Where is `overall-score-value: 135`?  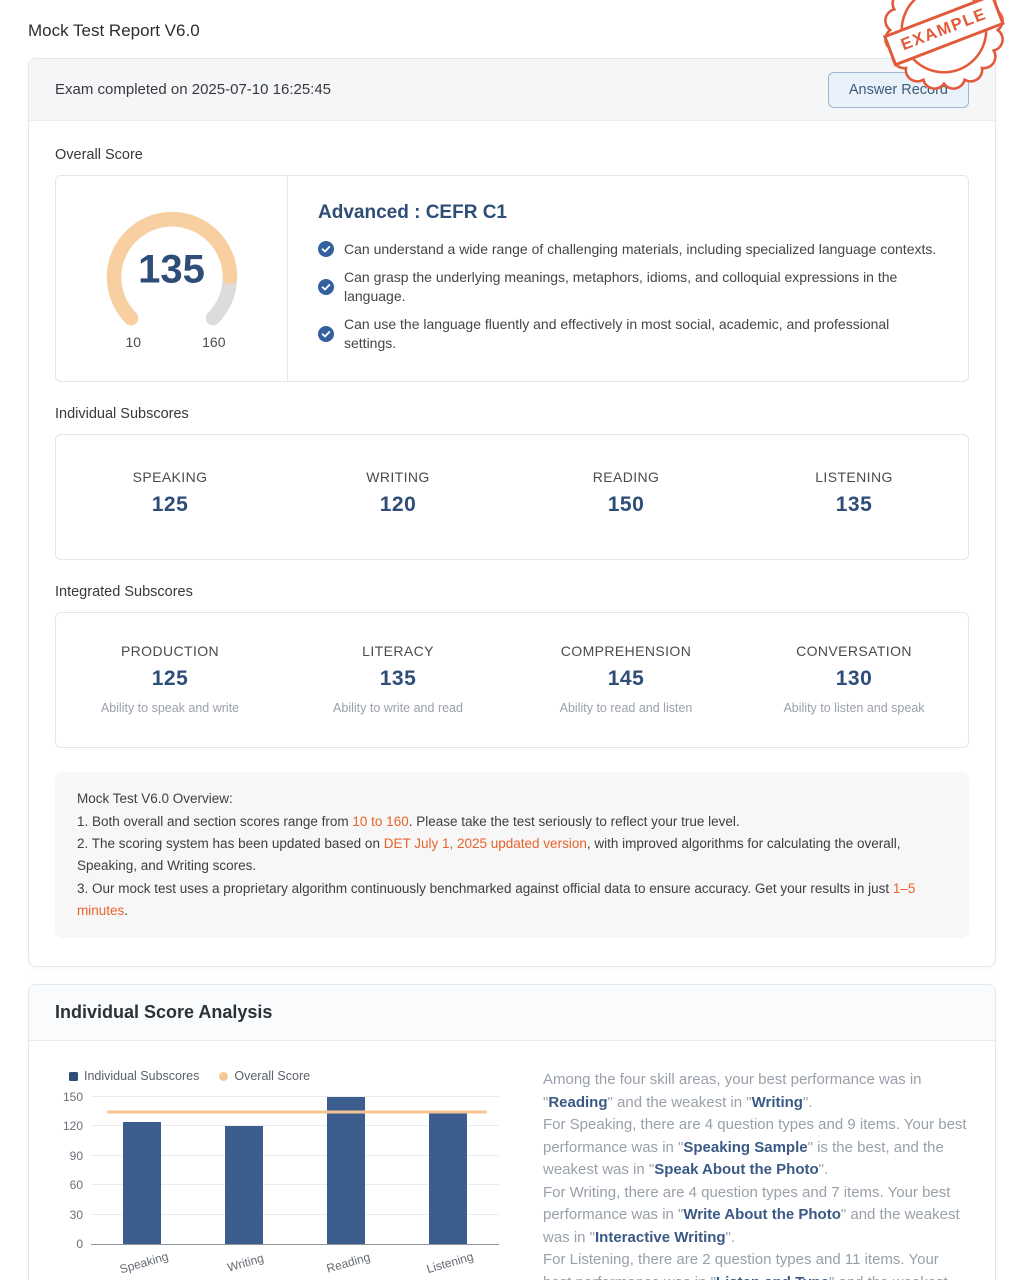
overall-score-value: 135 is located at coordinates (171, 269).